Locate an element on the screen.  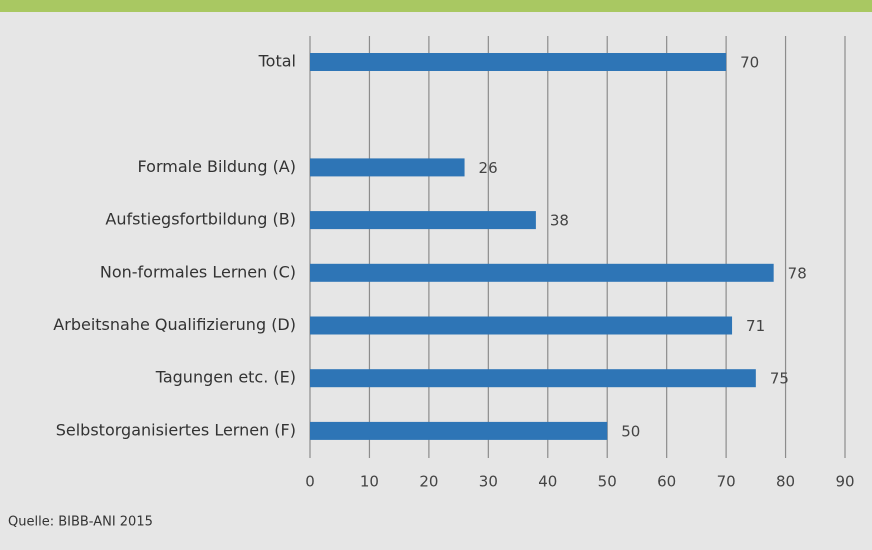
value-label: 26 is located at coordinates (488, 168).